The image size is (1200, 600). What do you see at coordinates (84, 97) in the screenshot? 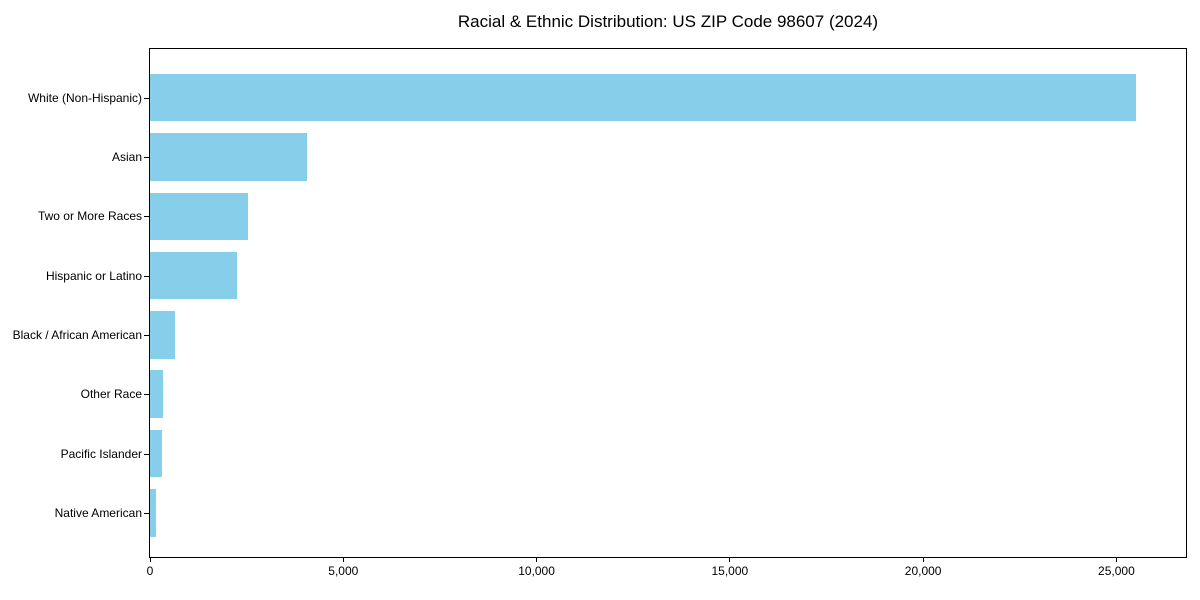
I see `y-axis-label: White (Non-Hispanic)` at bounding box center [84, 97].